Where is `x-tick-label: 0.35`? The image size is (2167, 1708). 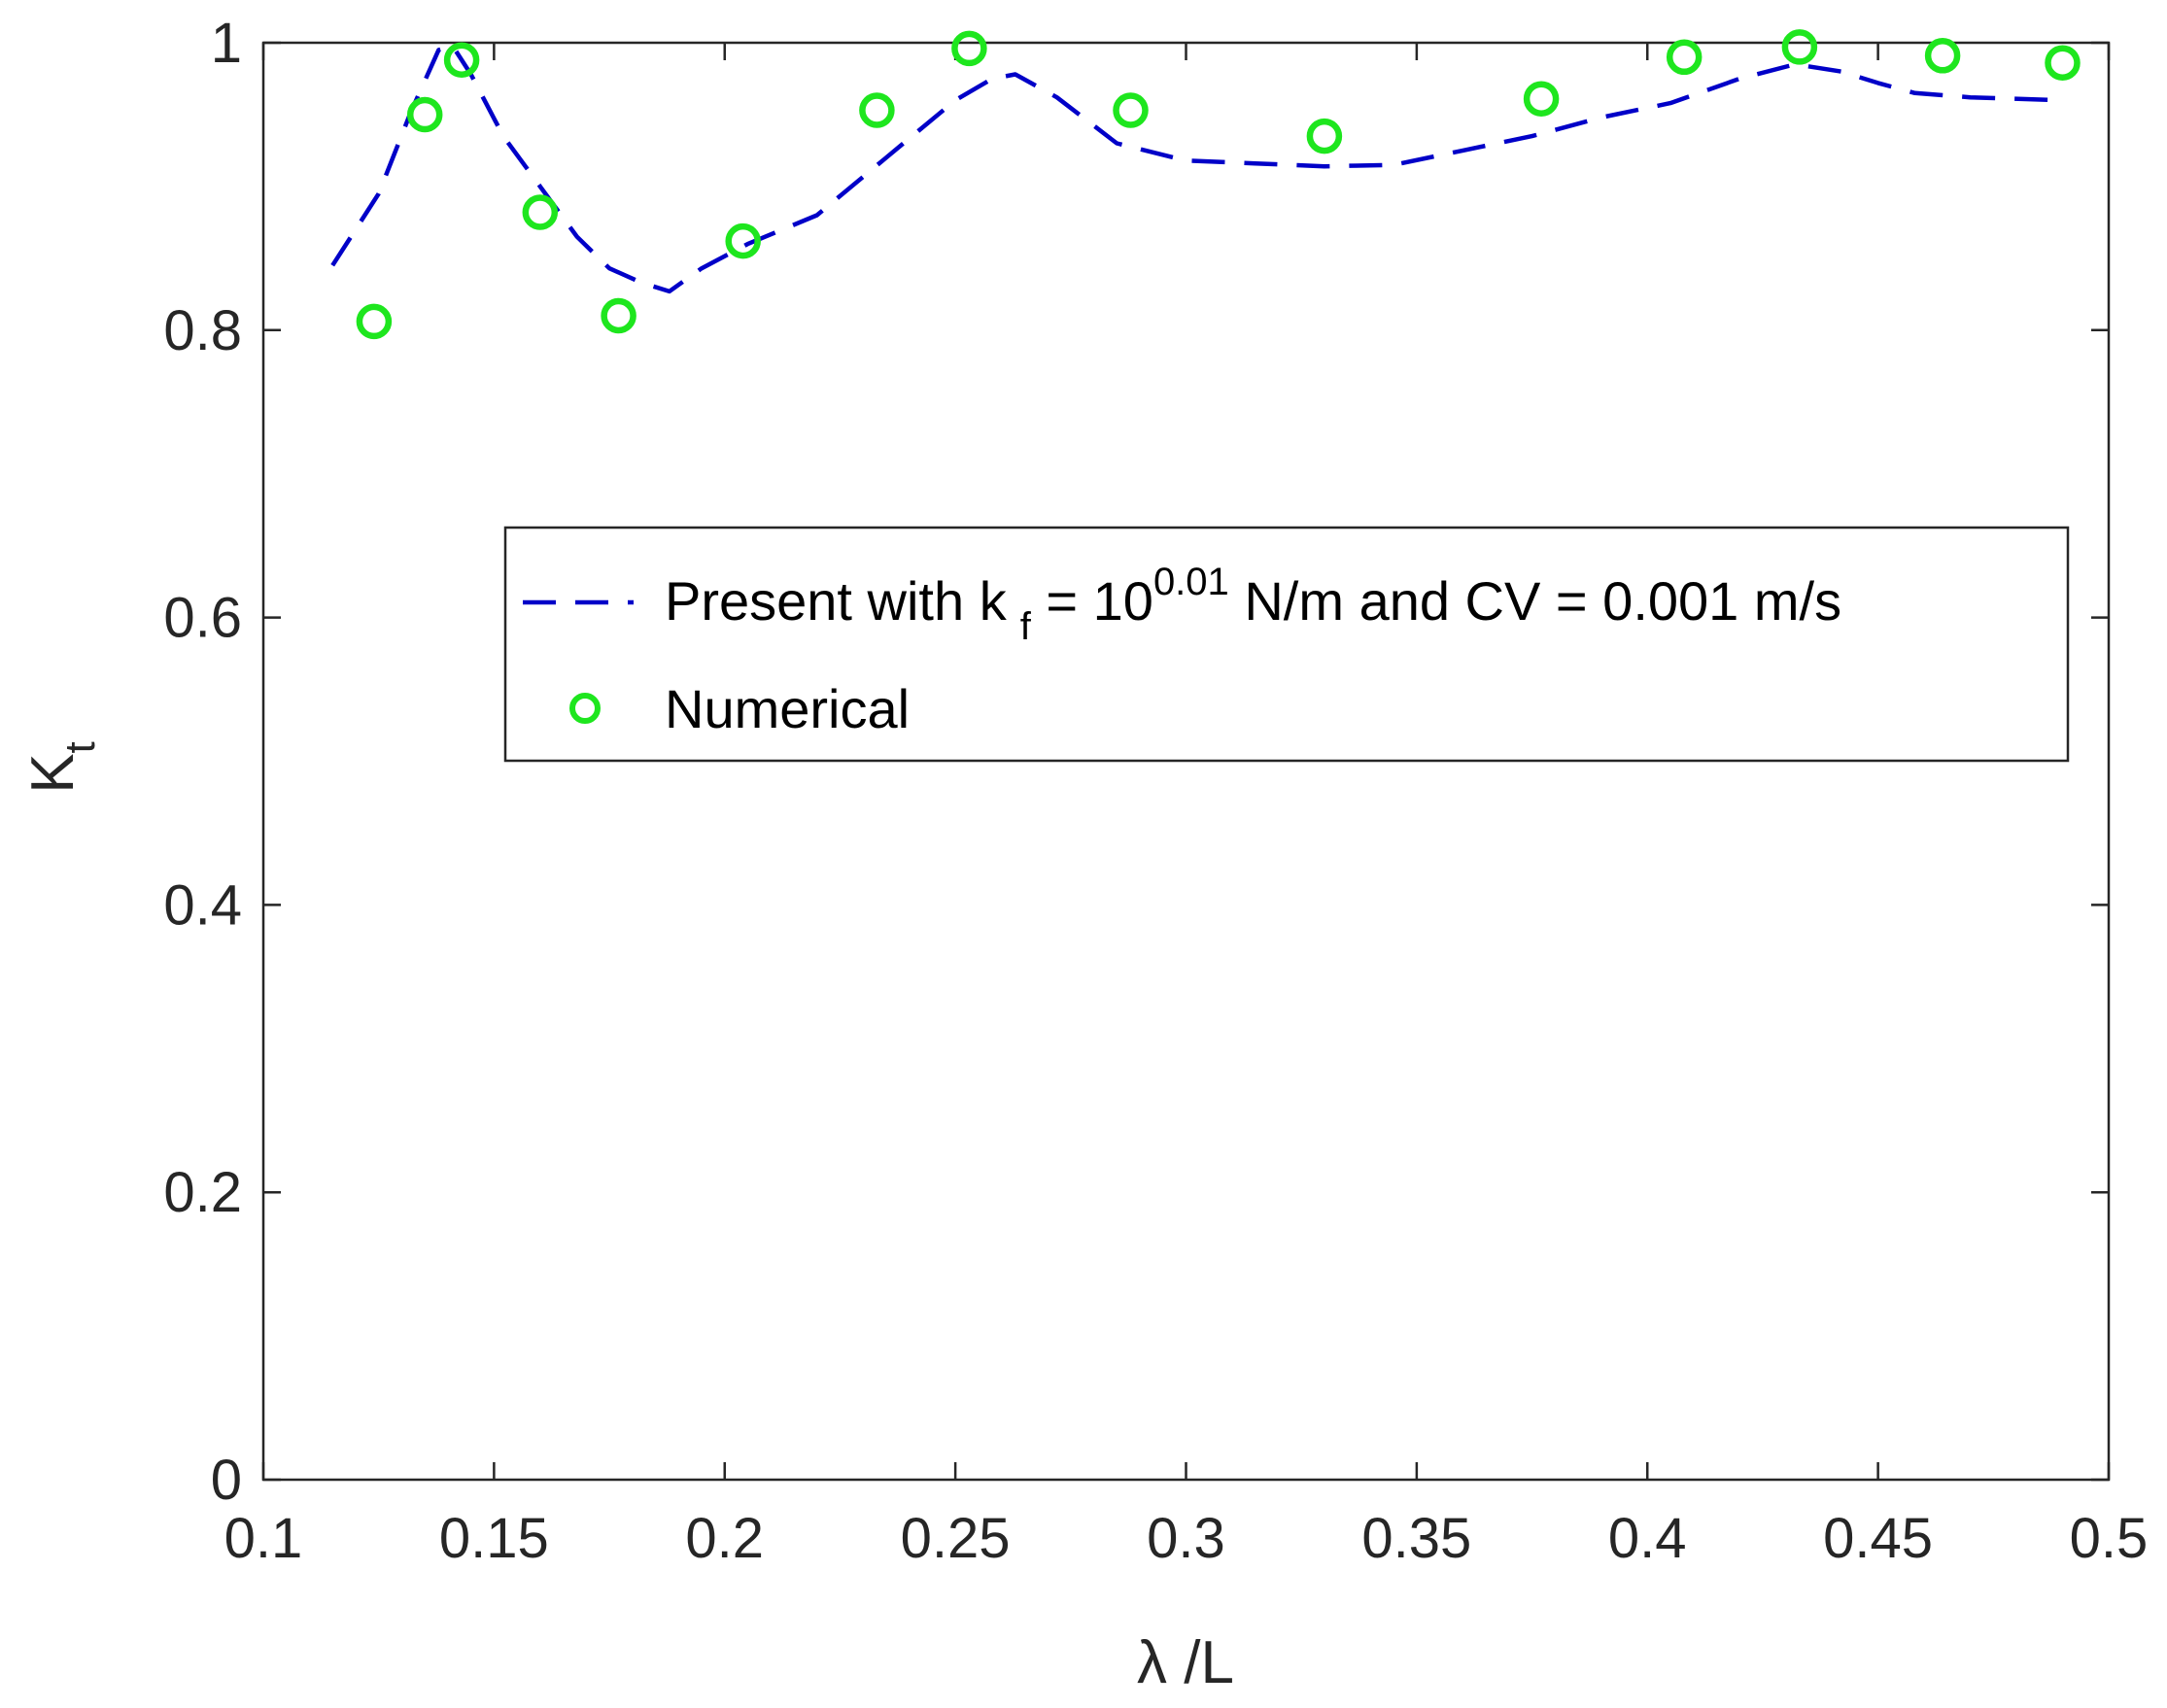
x-tick-label: 0.35 is located at coordinates (1416, 1538).